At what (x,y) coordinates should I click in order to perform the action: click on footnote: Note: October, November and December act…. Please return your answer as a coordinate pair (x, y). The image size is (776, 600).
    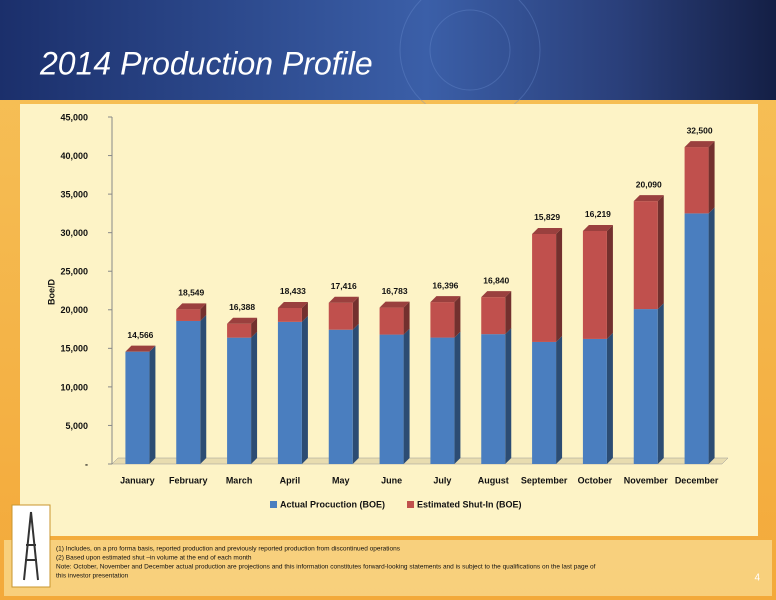
    Looking at the image, I should click on (326, 567).